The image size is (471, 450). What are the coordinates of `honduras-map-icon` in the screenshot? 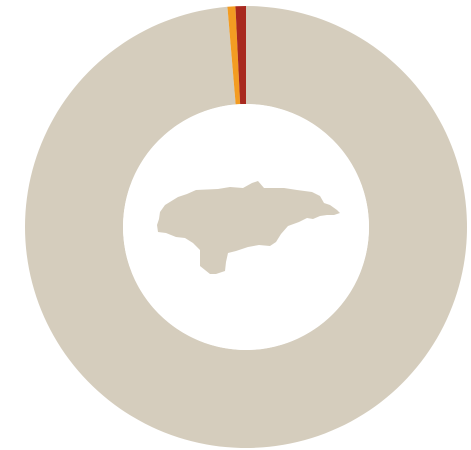 It's located at (248, 227).